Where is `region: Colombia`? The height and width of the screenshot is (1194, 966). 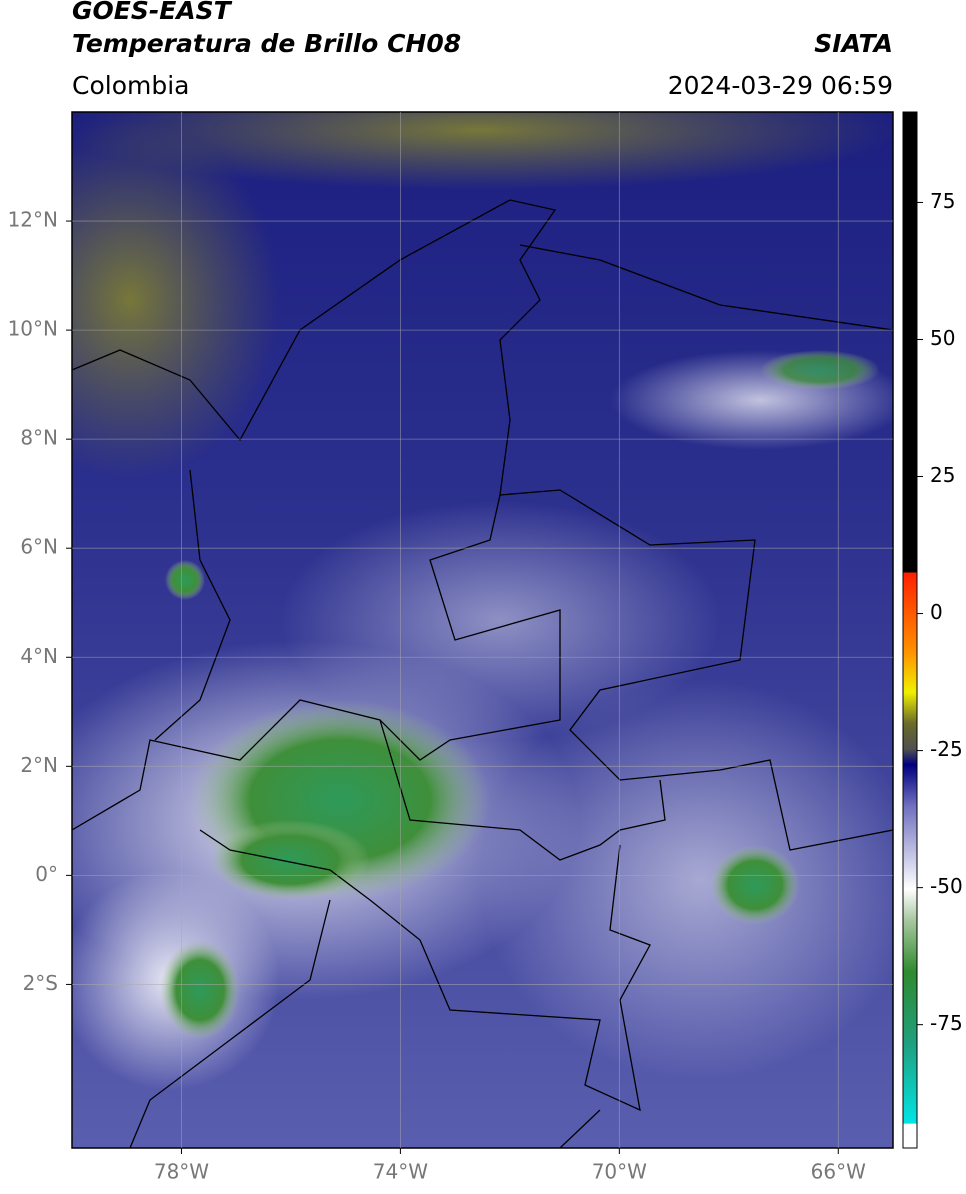 region: Colombia is located at coordinates (130, 85).